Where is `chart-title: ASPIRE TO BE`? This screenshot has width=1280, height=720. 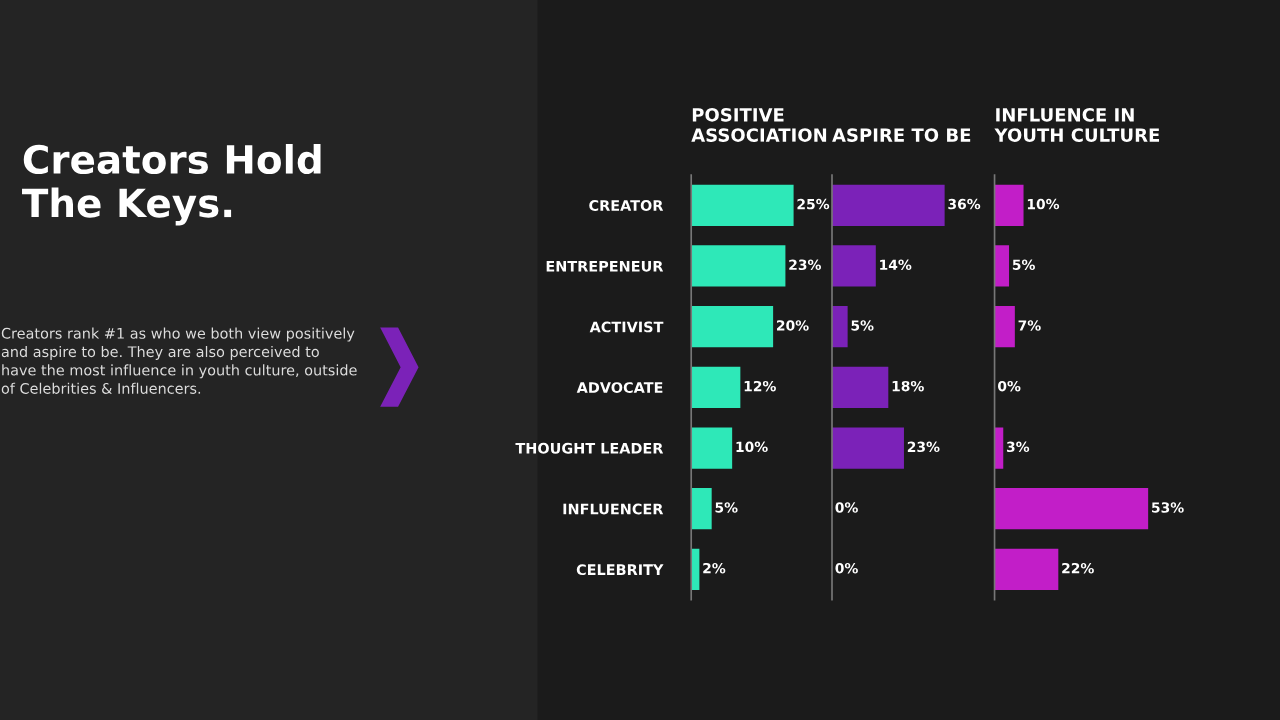
chart-title: ASPIRE TO BE is located at coordinates (901, 135).